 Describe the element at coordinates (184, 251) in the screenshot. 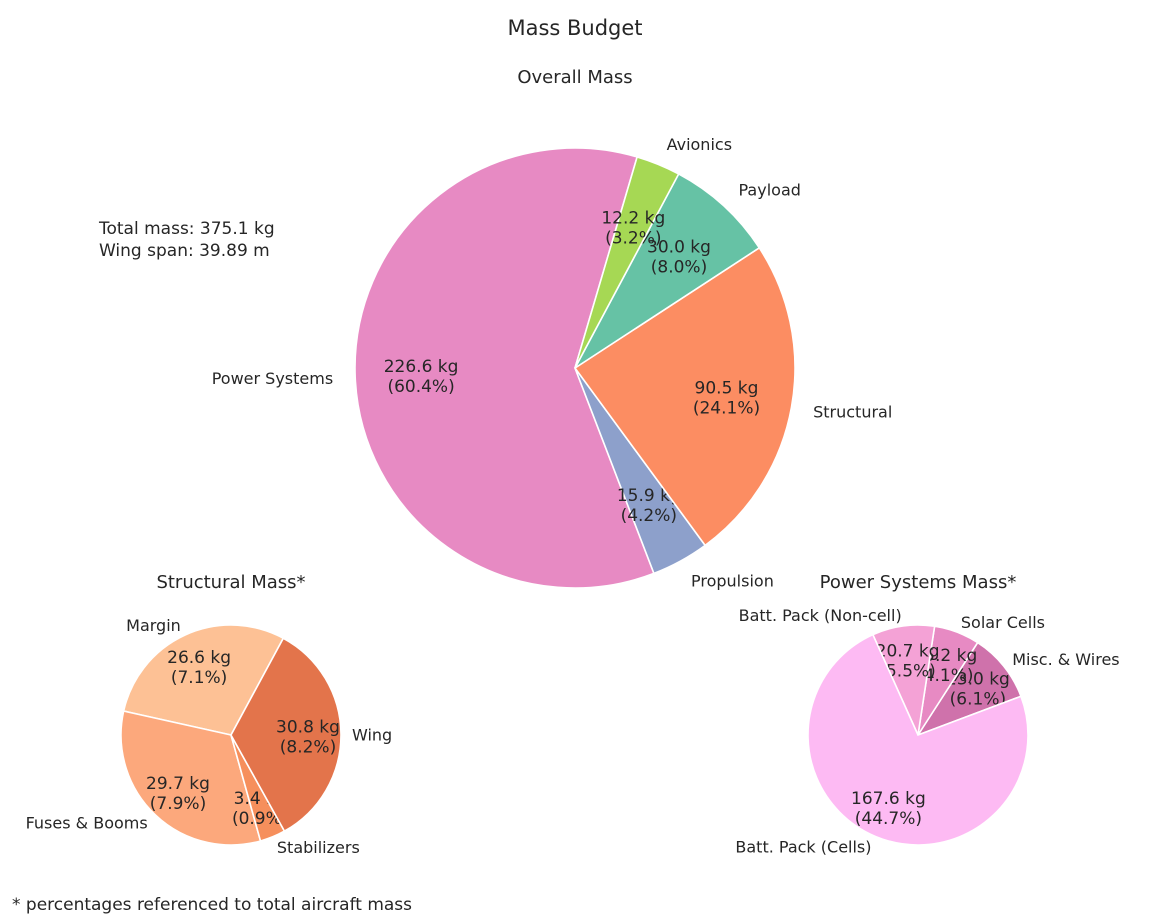

I see `wing-span-text: Wing span: 39.89 m` at that location.